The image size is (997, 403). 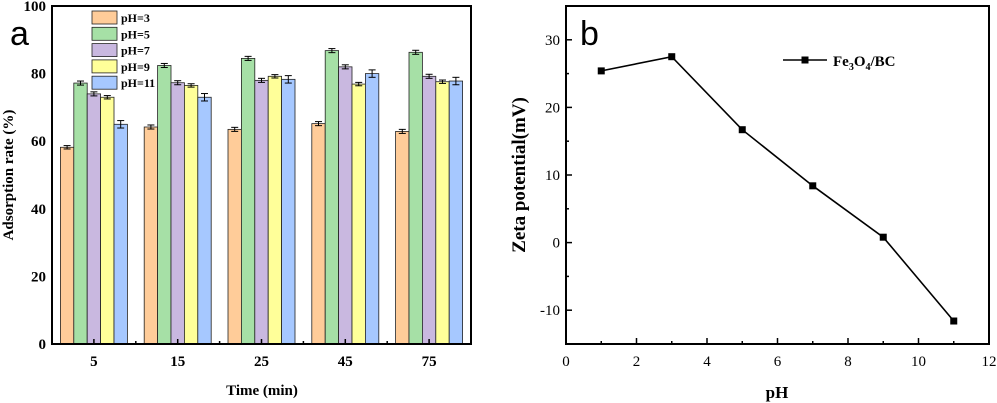 What do you see at coordinates (552, 176) in the screenshot?
I see `y-tick-label: 10` at bounding box center [552, 176].